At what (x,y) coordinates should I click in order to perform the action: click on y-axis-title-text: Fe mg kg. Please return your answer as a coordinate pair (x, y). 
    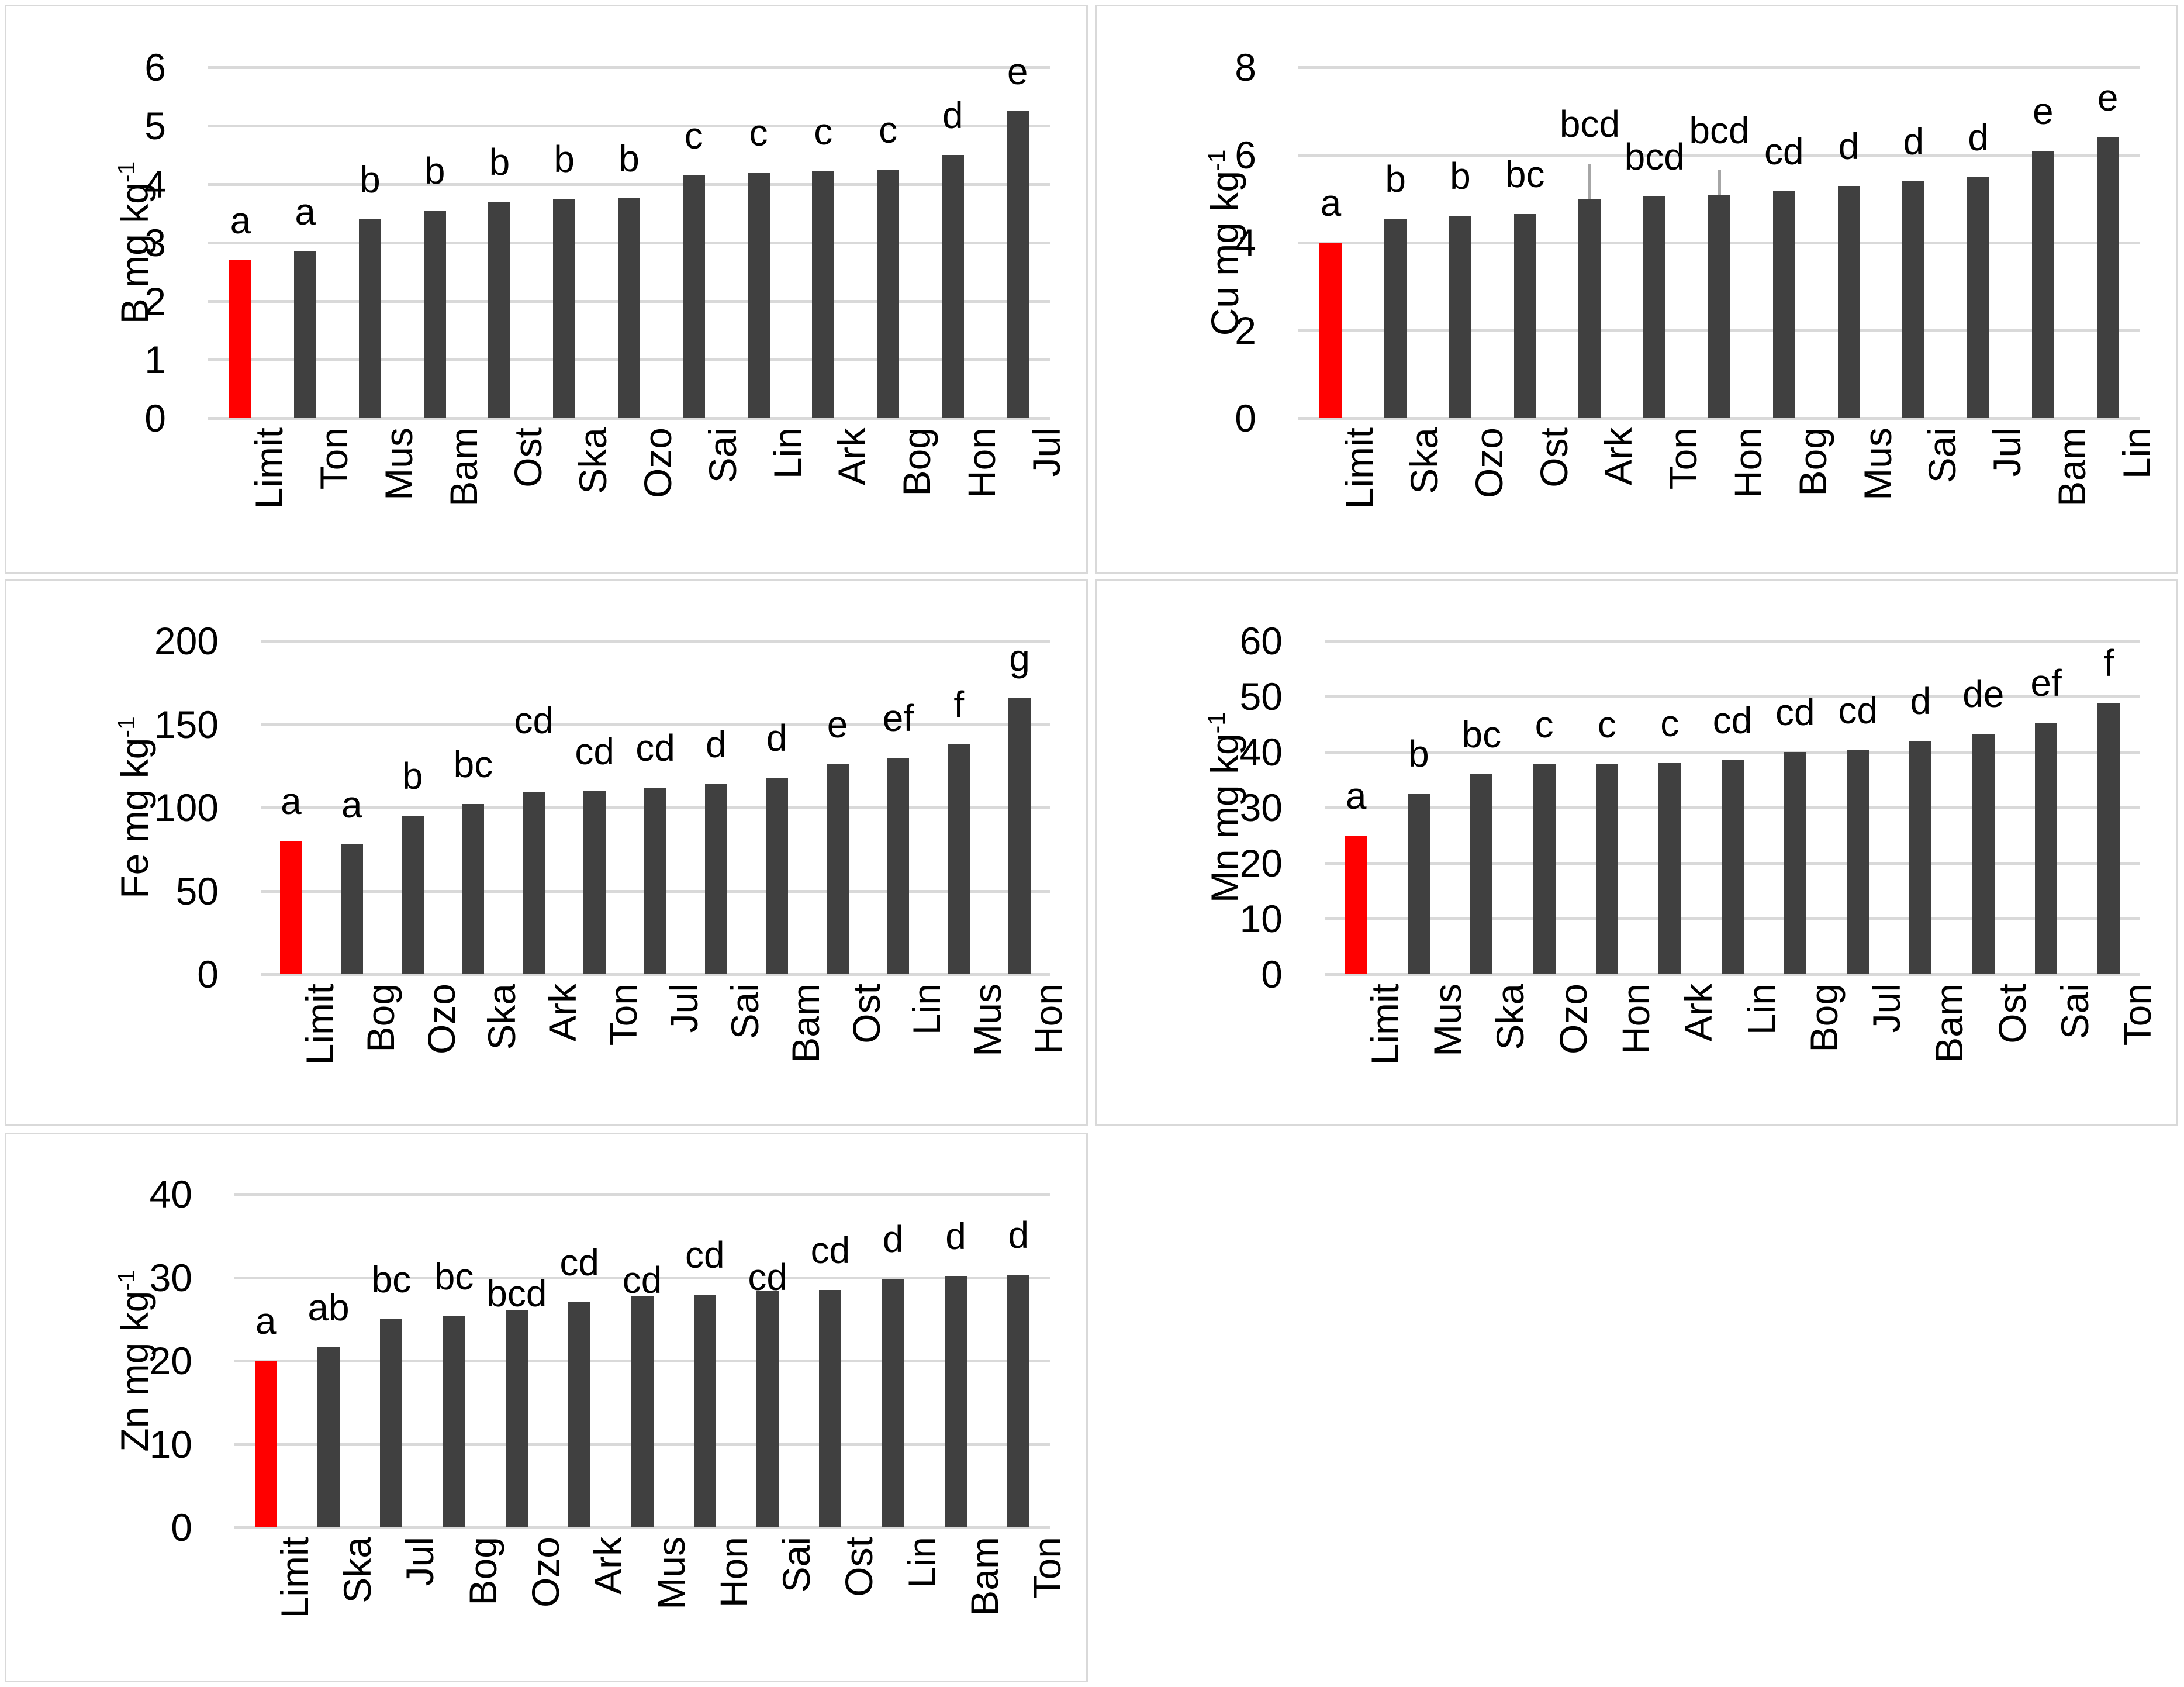
    Looking at the image, I should click on (134, 818).